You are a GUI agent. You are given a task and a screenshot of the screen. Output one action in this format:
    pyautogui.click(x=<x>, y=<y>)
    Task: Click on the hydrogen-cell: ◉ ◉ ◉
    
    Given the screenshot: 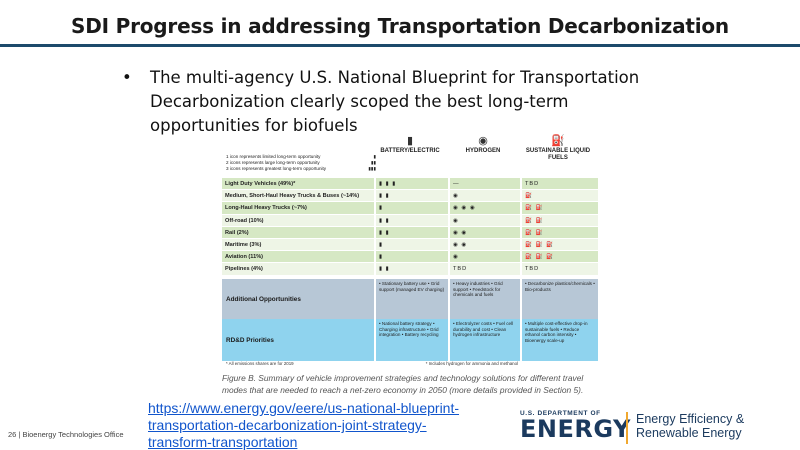 What is the action you would take?
    pyautogui.click(x=484, y=208)
    